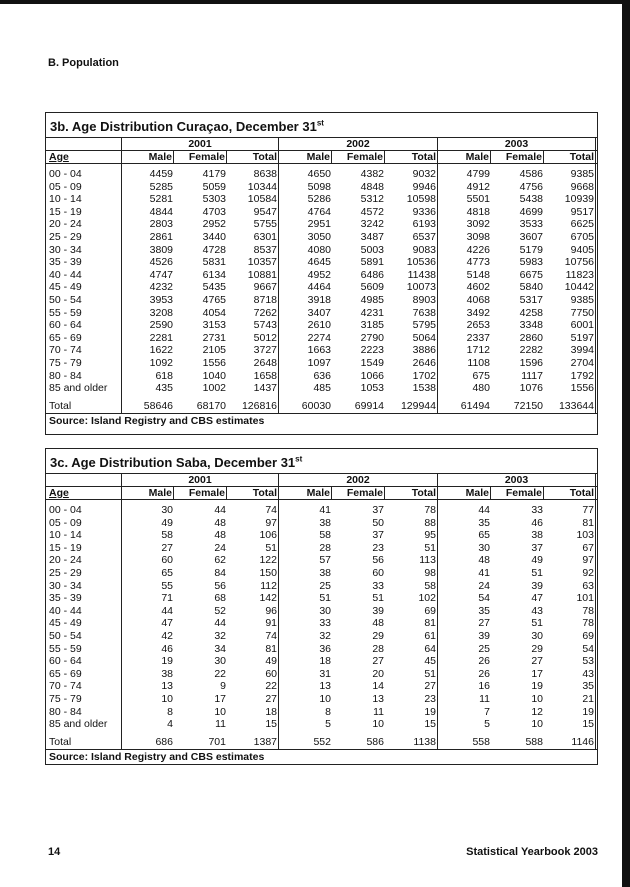 This screenshot has height=887, width=630. What do you see at coordinates (60, 405) in the screenshot?
I see `total-label: Total` at bounding box center [60, 405].